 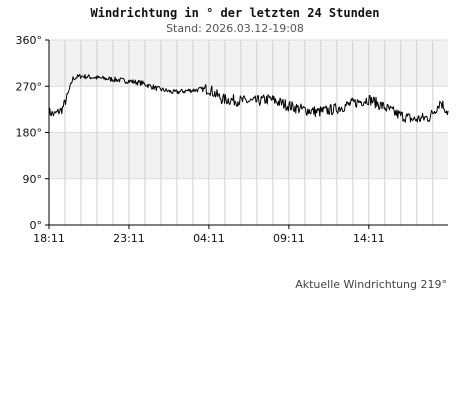 I want to click on chart-subtitle: Stand: 2026.03.12-19:08, so click(x=235, y=28).